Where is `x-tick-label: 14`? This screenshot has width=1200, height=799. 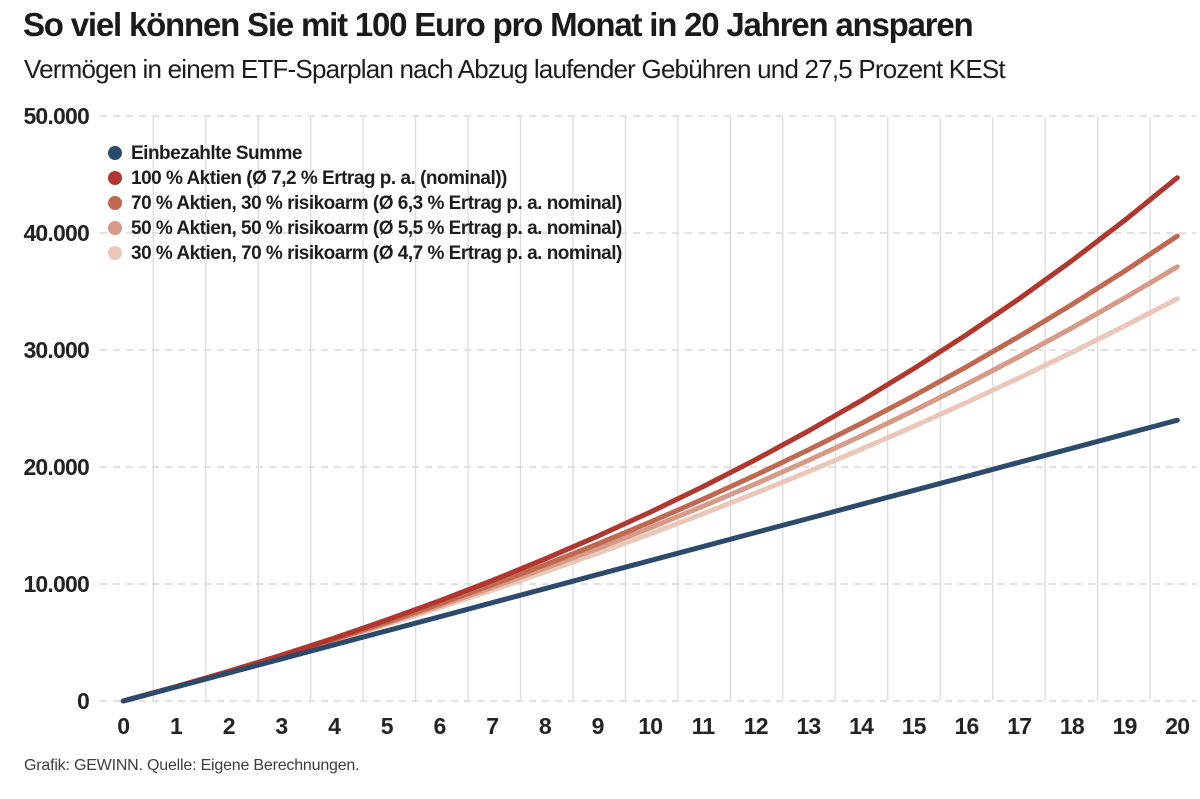 x-tick-label: 14 is located at coordinates (861, 726).